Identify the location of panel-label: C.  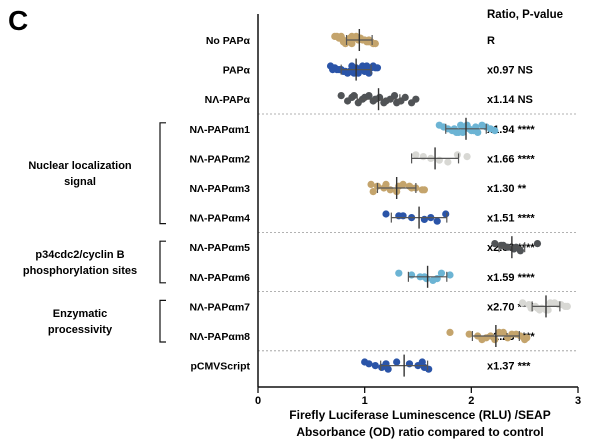
(18, 20).